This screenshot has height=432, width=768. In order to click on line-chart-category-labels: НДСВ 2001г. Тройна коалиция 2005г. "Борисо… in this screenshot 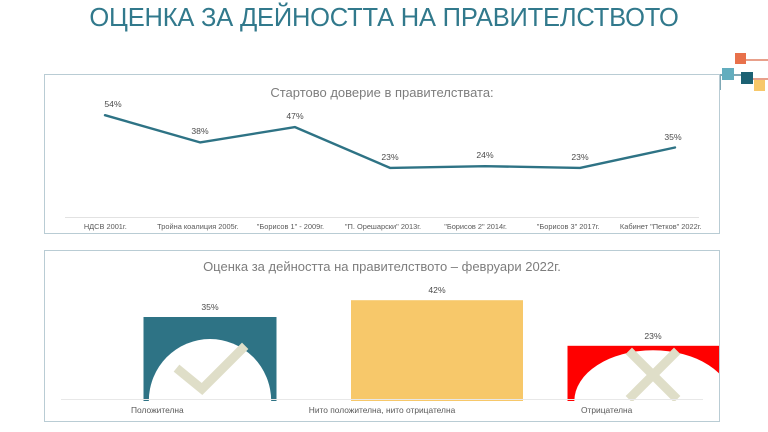, I will do `click(383, 227)`.